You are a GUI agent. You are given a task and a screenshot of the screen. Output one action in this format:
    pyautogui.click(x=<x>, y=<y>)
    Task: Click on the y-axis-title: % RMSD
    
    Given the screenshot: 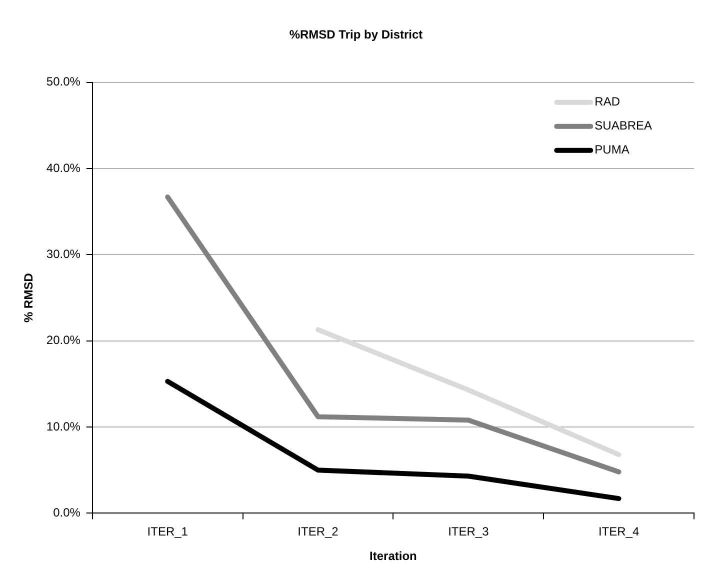 What is the action you would take?
    pyautogui.click(x=29, y=297)
    